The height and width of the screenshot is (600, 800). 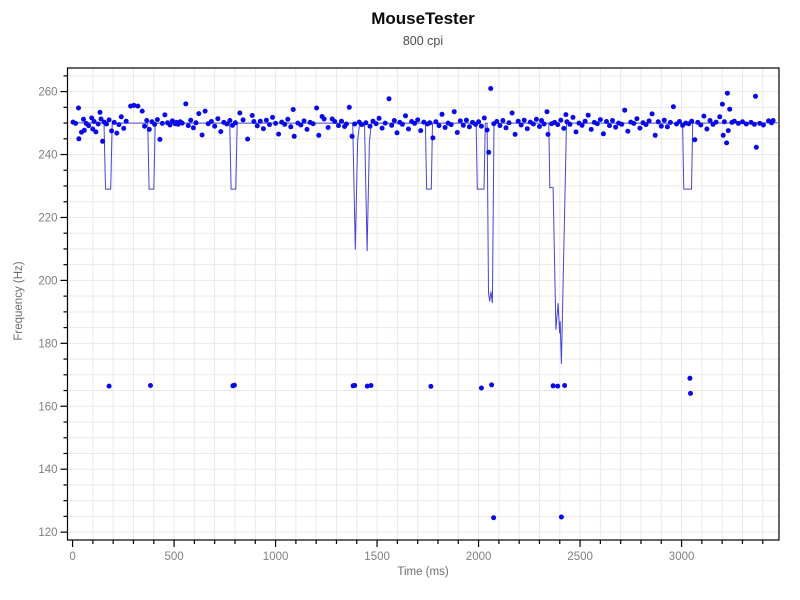 I want to click on x-tick-label: 3000, so click(x=682, y=557).